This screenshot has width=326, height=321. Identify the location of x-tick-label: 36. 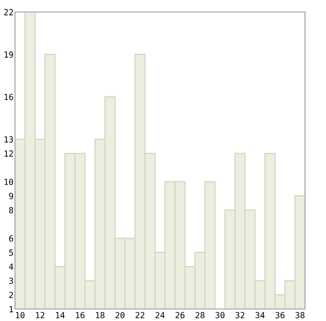
(280, 315).